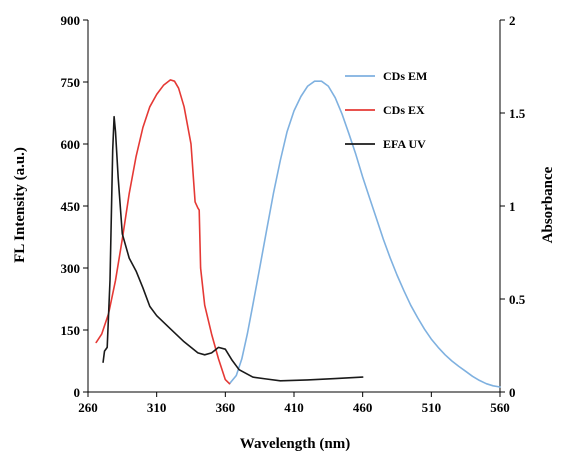  Describe the element at coordinates (405, 76) in the screenshot. I see `legend-label-cds-em: CDs EM` at that location.